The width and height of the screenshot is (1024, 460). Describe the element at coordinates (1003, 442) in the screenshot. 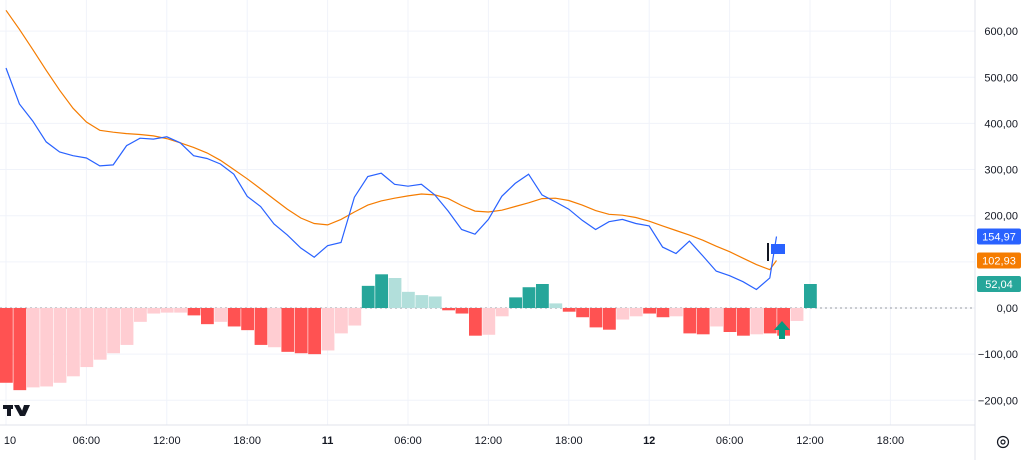

I see `gear-icon` at that location.